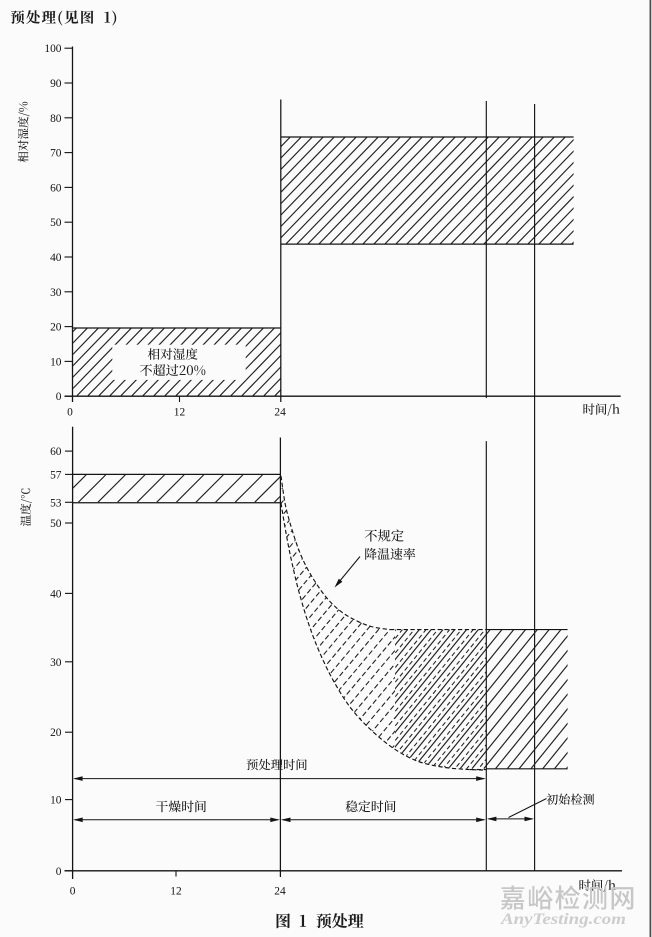  What do you see at coordinates (56, 119) in the screenshot?
I see `svg-text: 80` at bounding box center [56, 119].